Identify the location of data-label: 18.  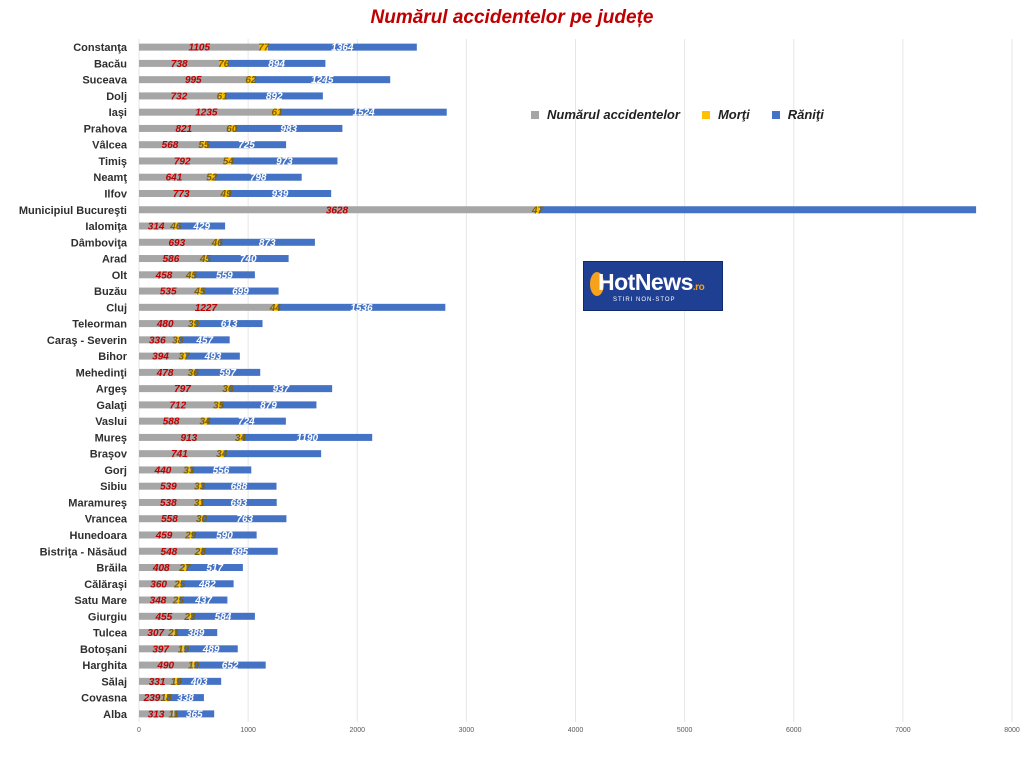
(167, 698).